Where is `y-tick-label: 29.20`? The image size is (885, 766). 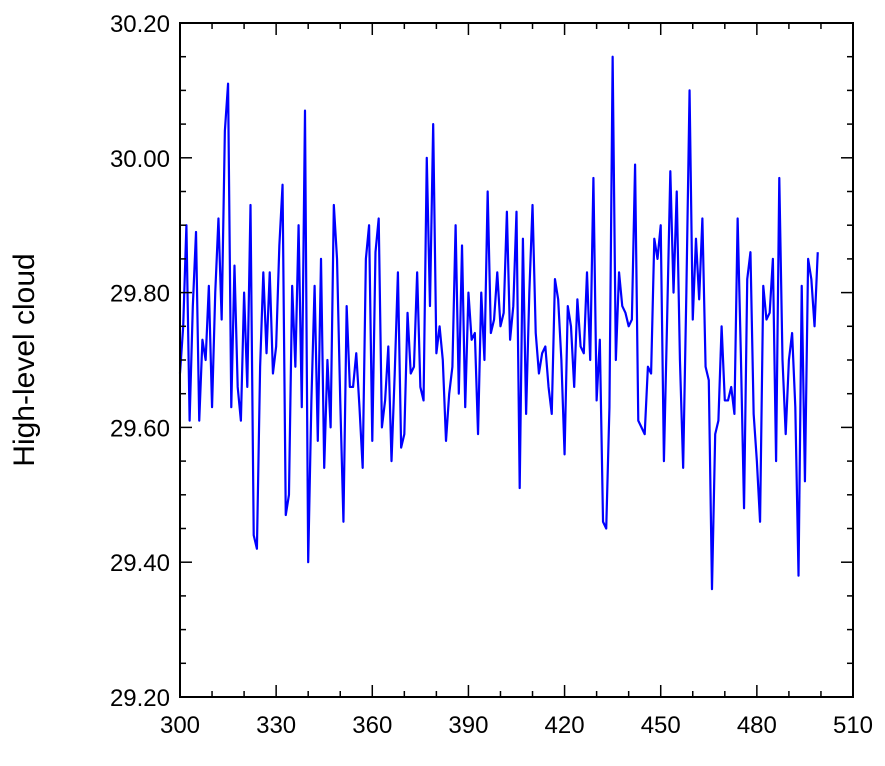 y-tick-label: 29.20 is located at coordinates (140, 698).